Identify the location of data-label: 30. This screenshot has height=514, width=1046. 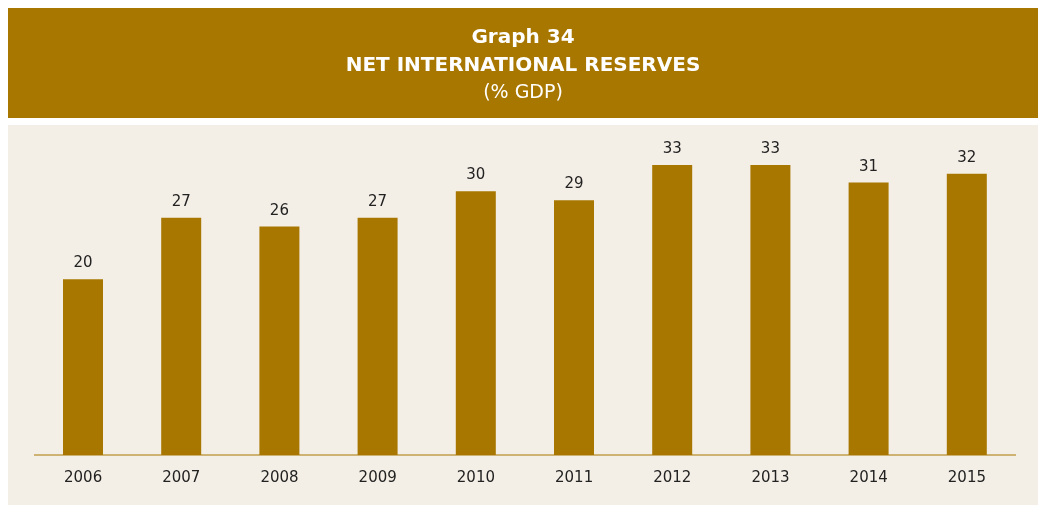
(476, 174).